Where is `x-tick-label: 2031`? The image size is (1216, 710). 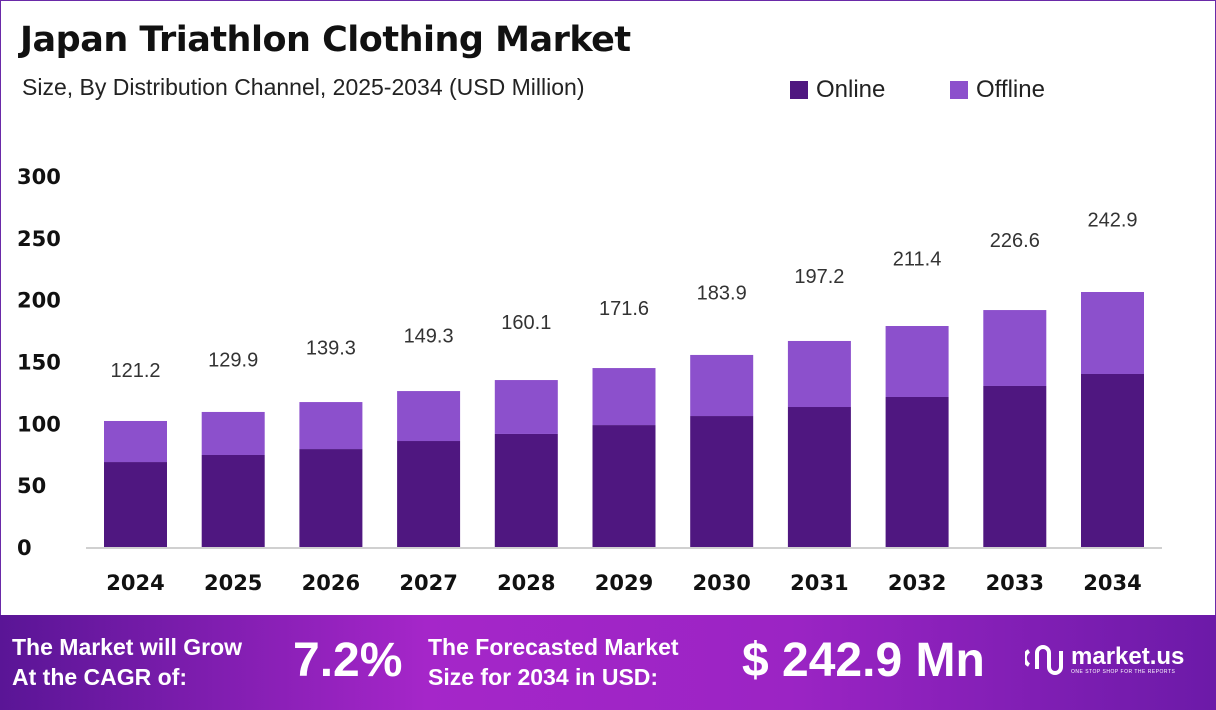 x-tick-label: 2031 is located at coordinates (819, 583).